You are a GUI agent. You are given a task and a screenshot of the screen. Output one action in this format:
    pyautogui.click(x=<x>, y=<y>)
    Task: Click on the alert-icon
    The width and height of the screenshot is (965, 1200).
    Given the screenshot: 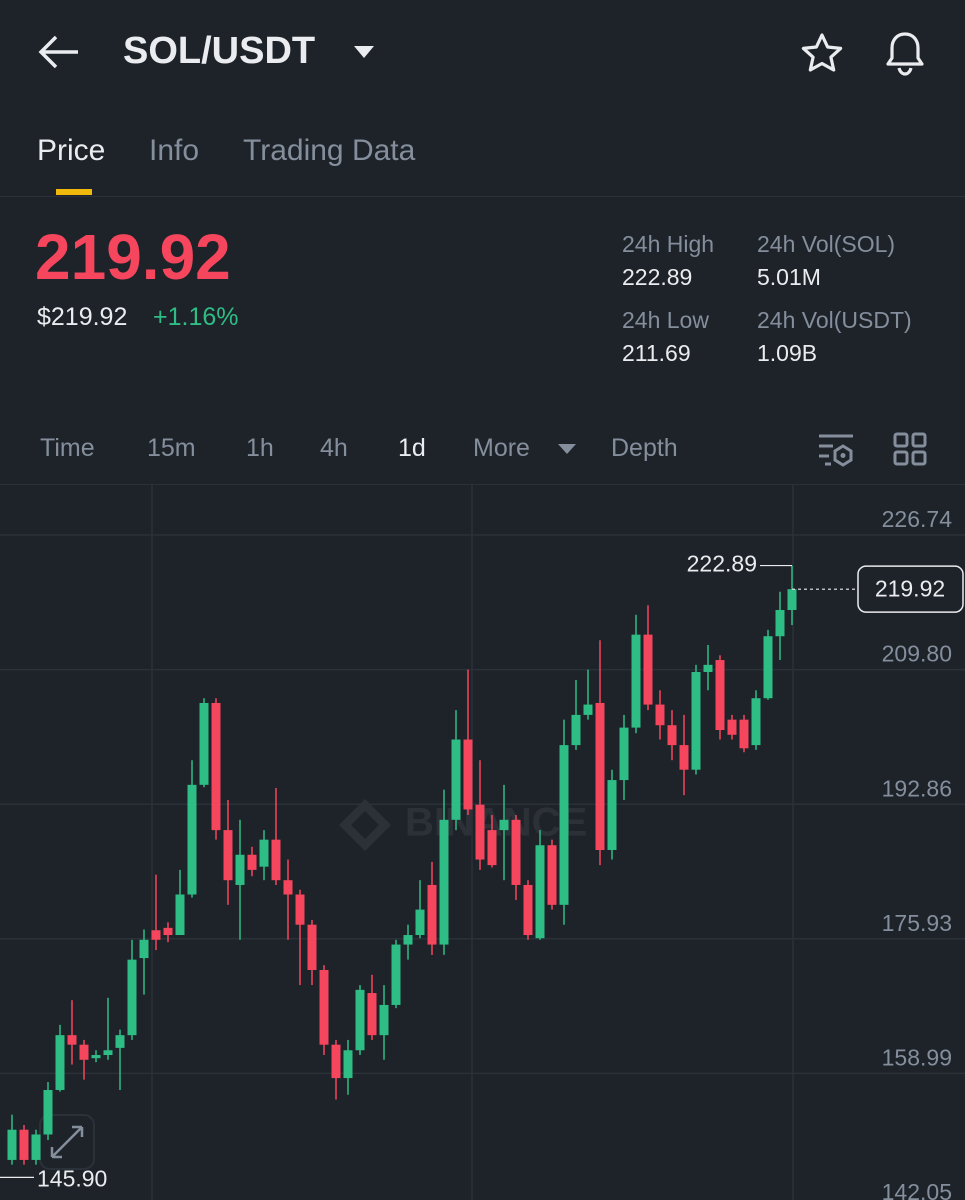 What is the action you would take?
    pyautogui.click(x=905, y=53)
    